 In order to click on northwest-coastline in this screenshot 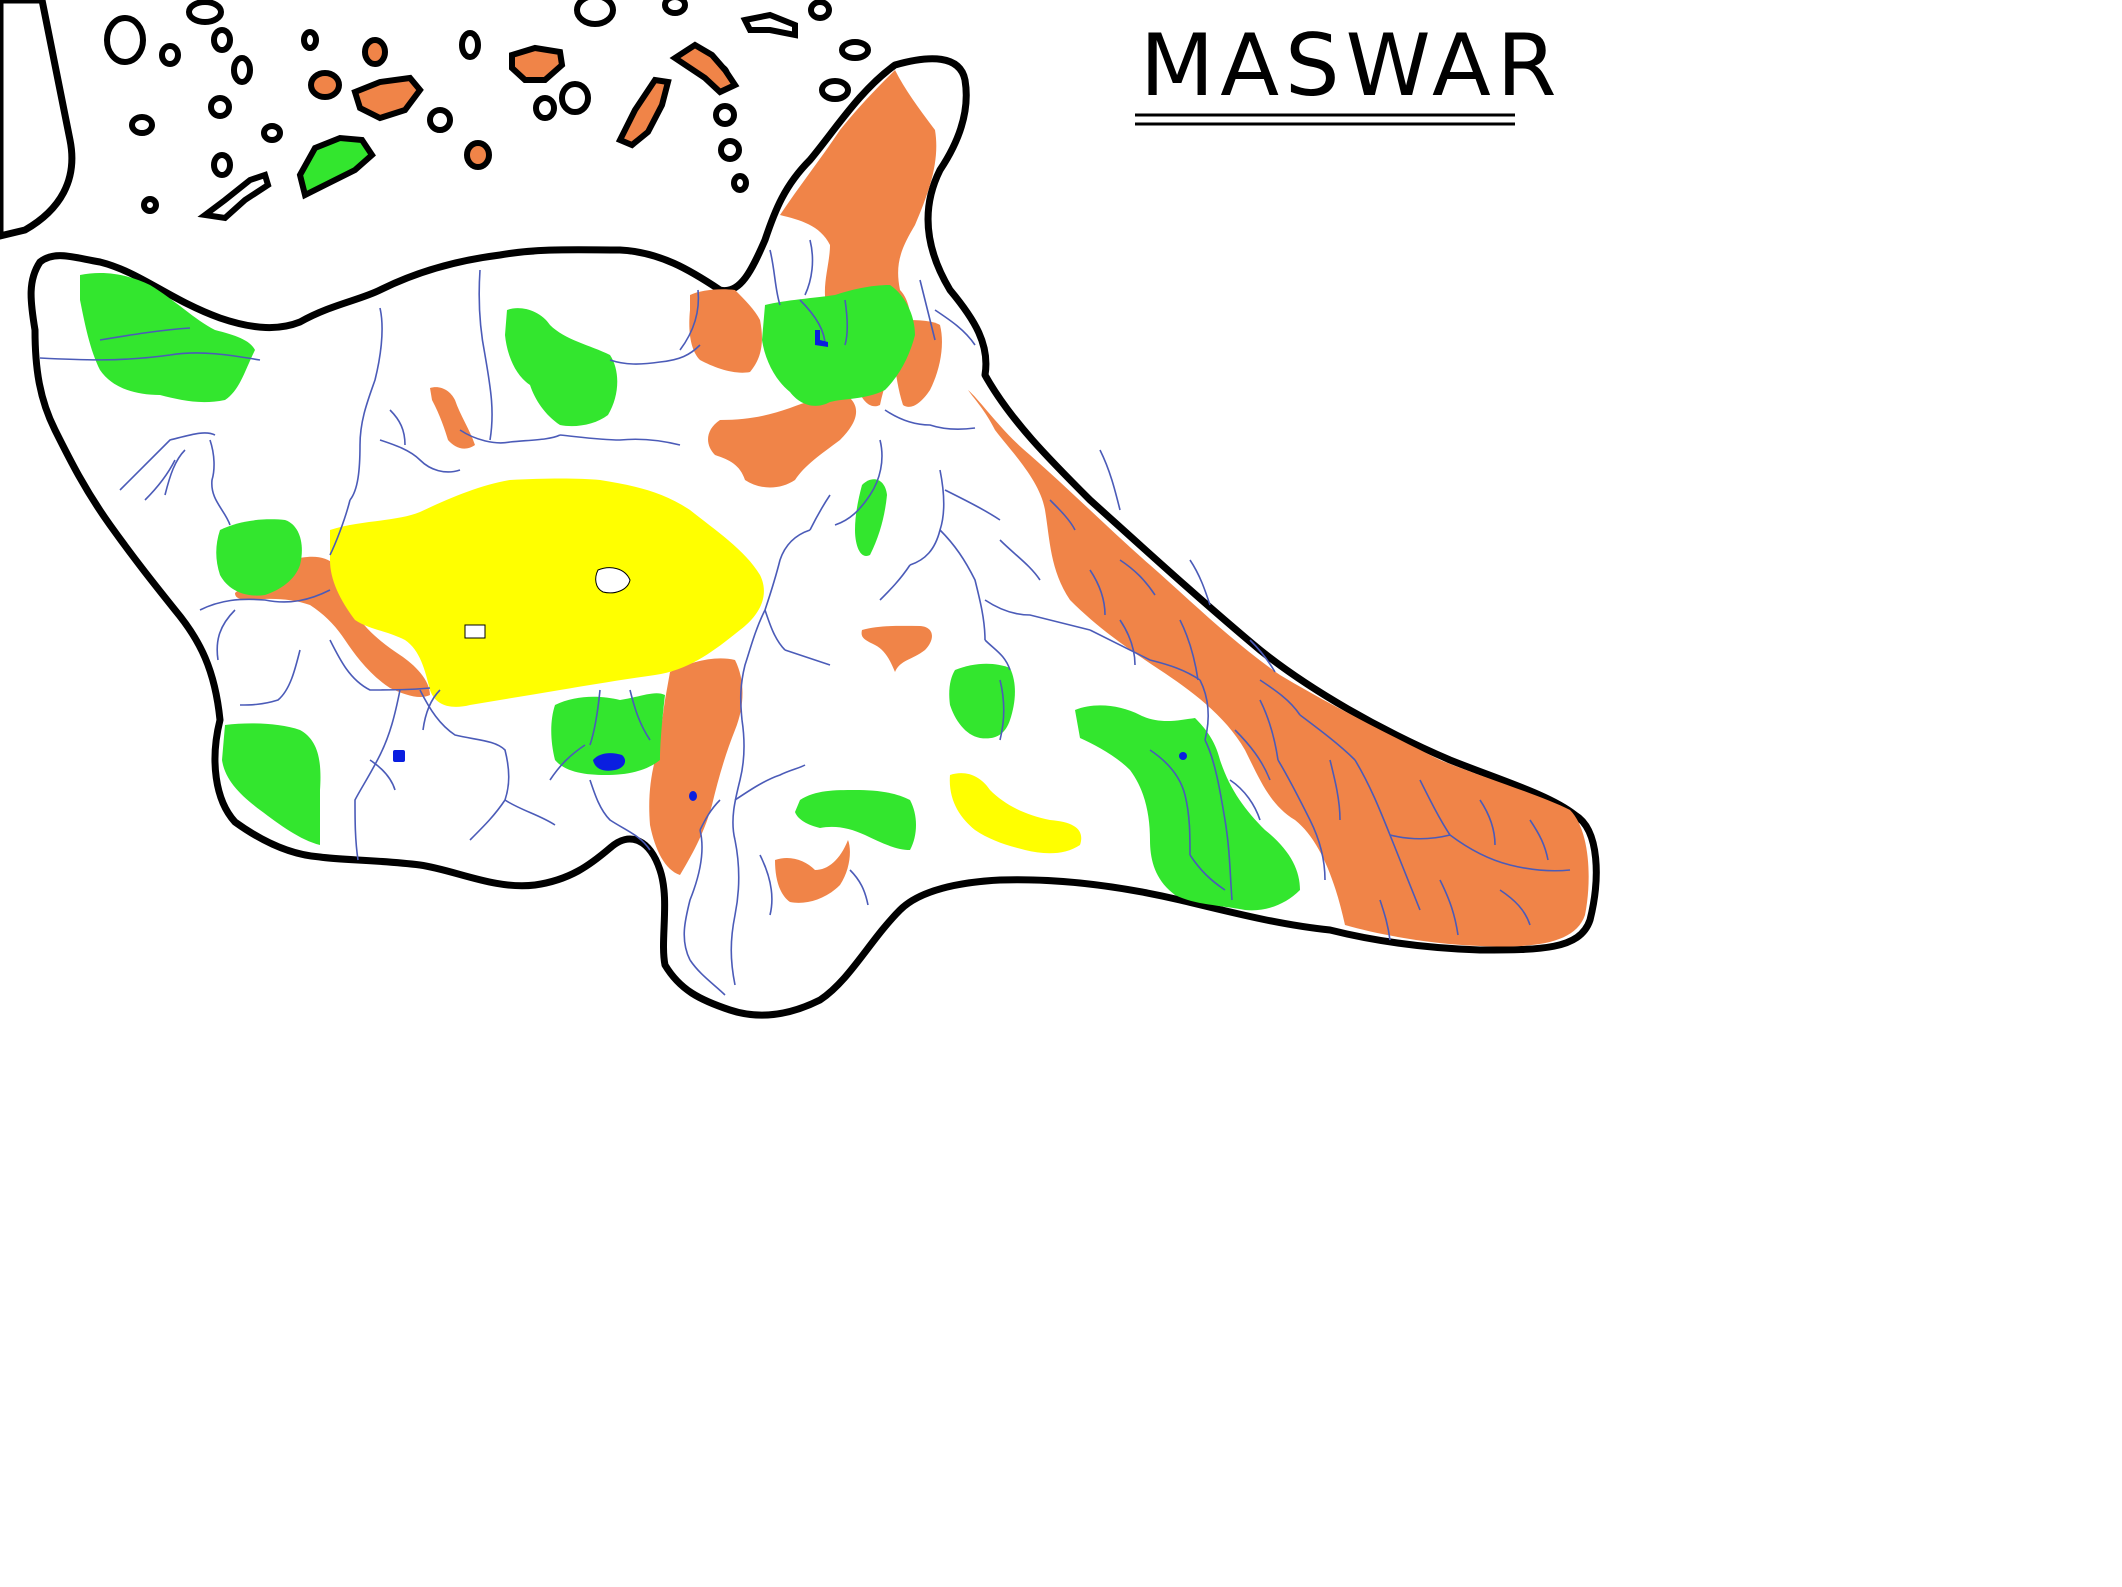, I will do `click(38, 120)`.